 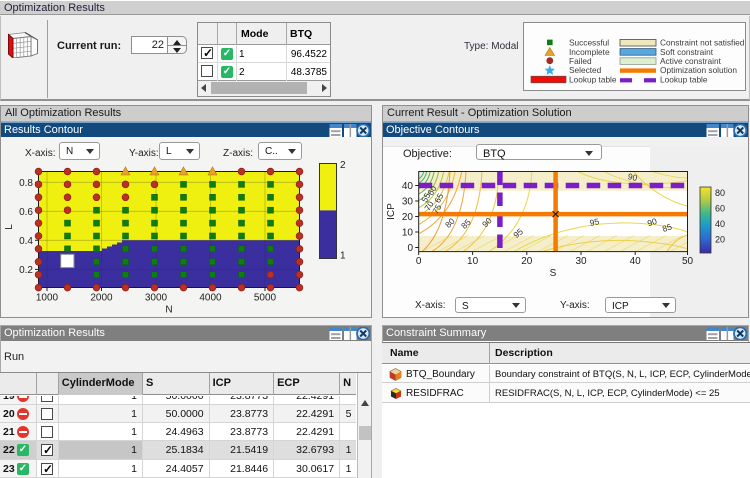 I want to click on svg-text: Constraint not satisfied, so click(x=702, y=43).